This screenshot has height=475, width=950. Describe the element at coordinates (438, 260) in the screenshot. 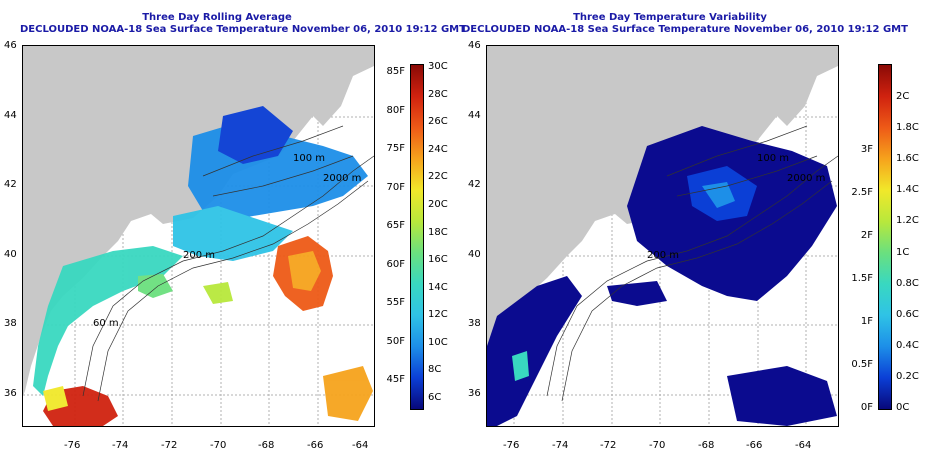

I see `colorbar-c-label: 16C` at that location.